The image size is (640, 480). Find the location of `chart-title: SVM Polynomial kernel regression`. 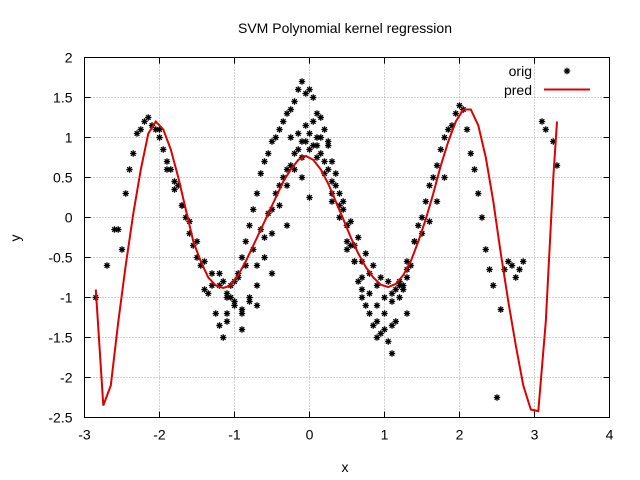

chart-title: SVM Polynomial kernel regression is located at coordinates (345, 28).